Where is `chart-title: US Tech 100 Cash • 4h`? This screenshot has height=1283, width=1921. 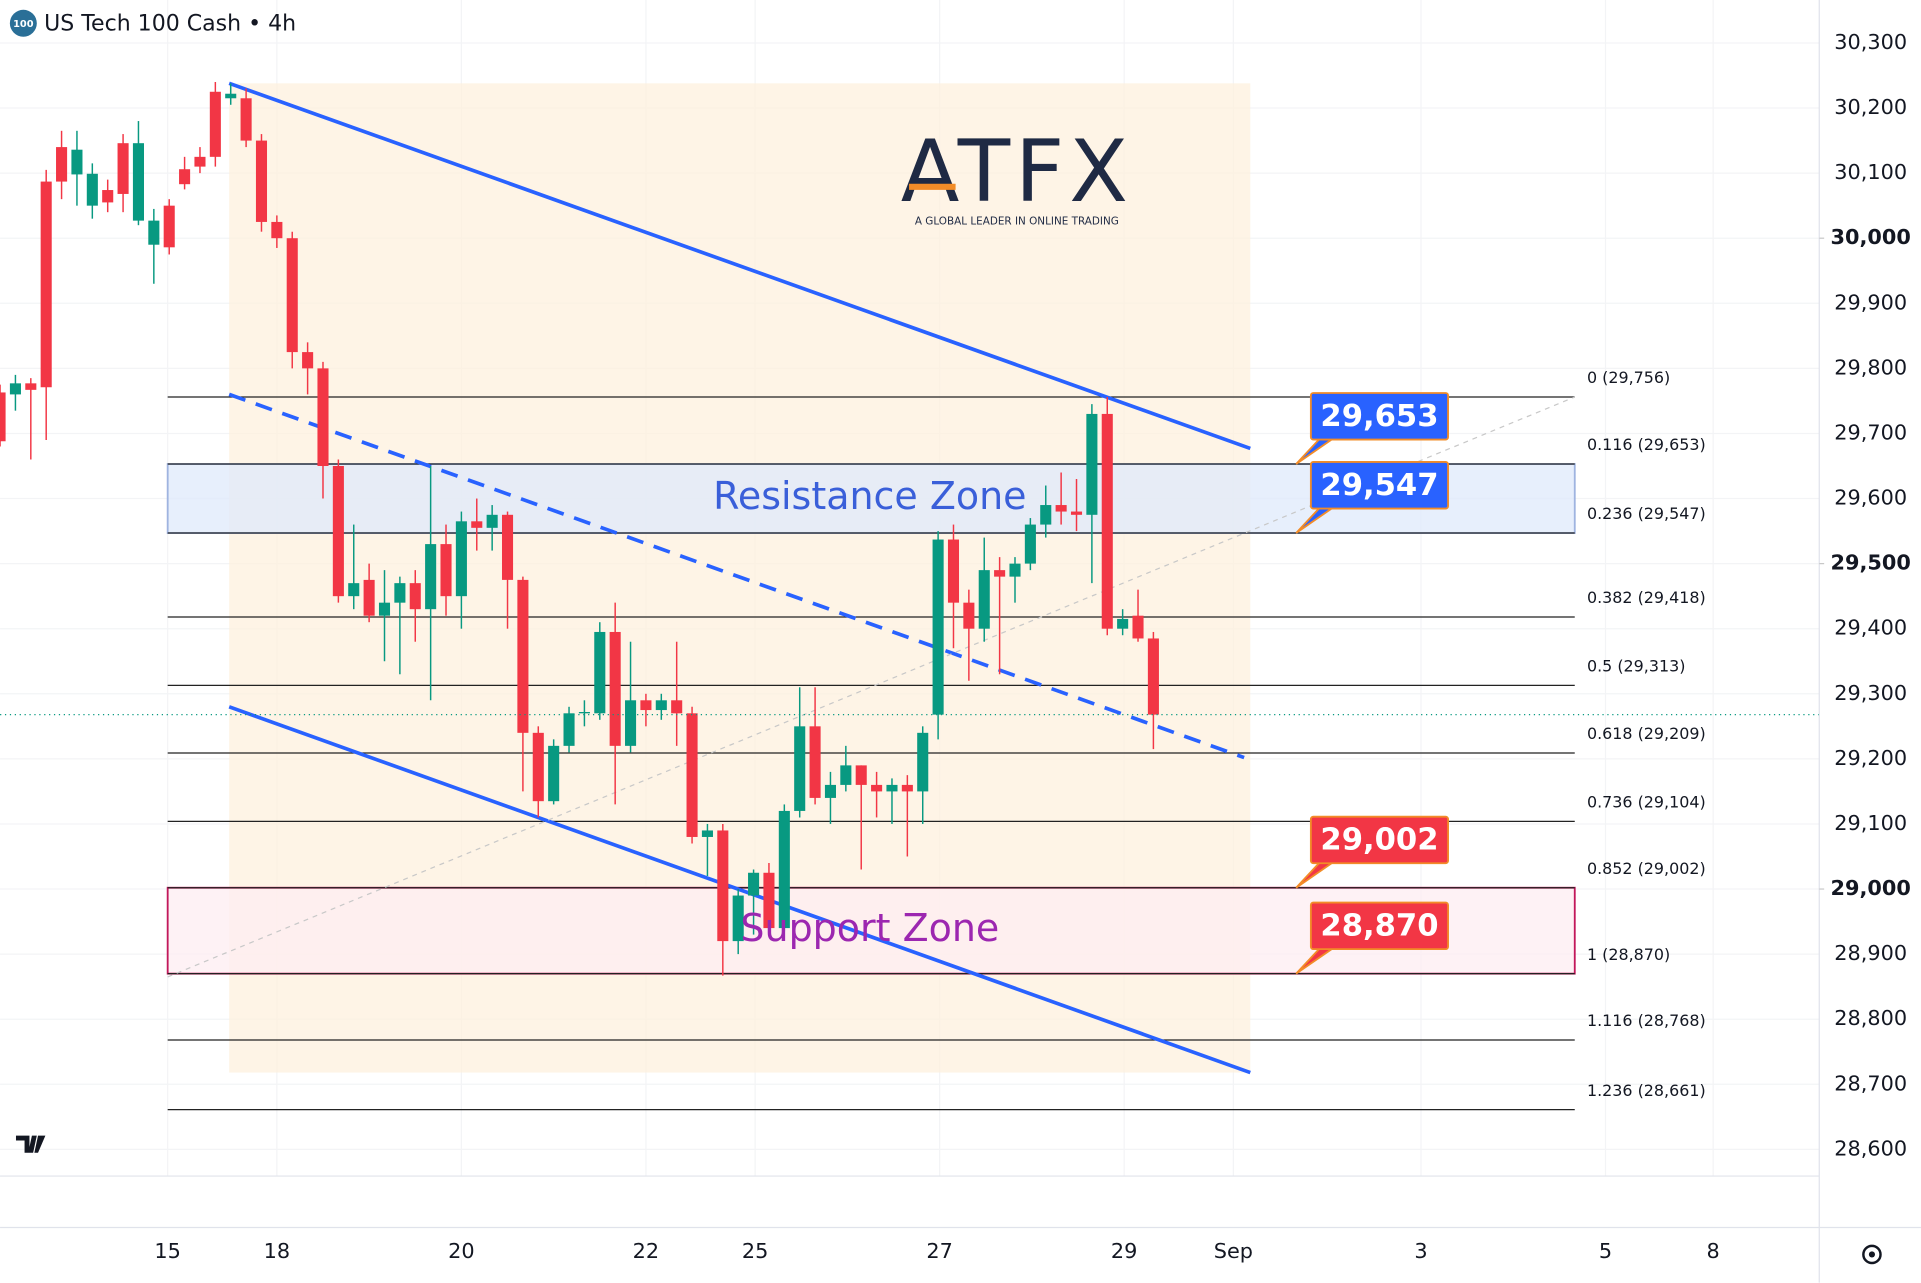 chart-title: US Tech 100 Cash • 4h is located at coordinates (170, 24).